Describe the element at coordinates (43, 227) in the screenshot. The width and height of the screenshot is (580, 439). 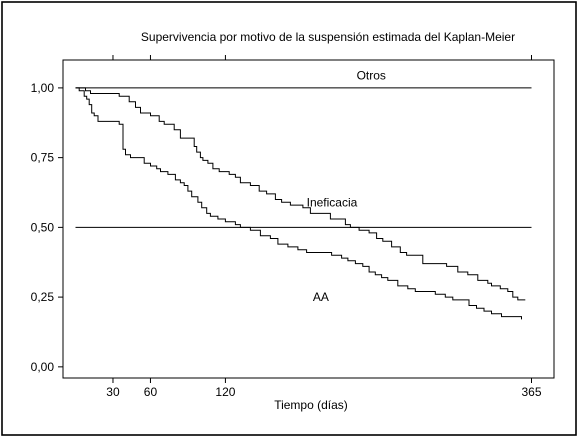
I see `y-tick-label: 0,50` at that location.